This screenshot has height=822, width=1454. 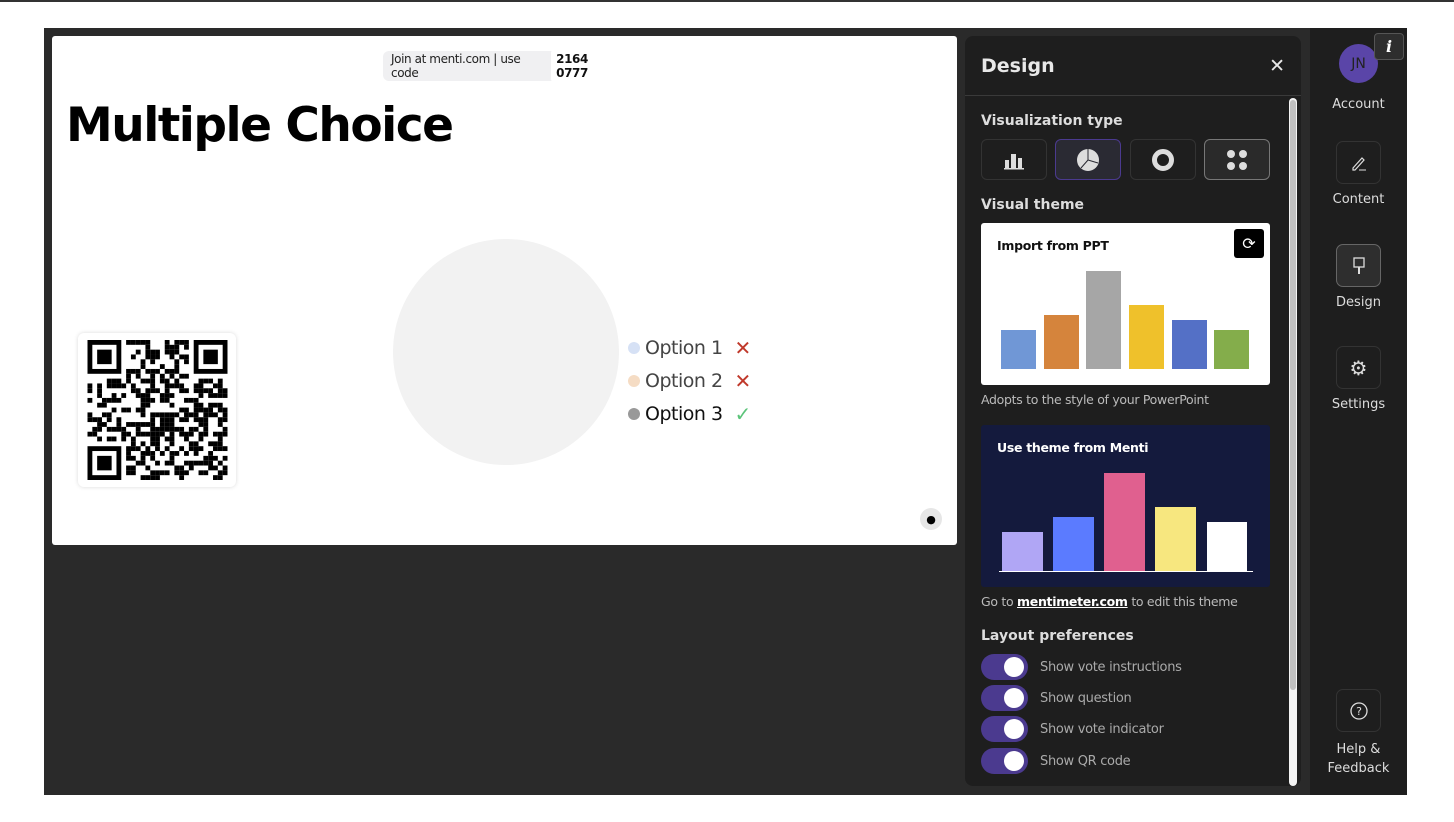 I want to click on sidebar-label: Design, so click(x=1358, y=302).